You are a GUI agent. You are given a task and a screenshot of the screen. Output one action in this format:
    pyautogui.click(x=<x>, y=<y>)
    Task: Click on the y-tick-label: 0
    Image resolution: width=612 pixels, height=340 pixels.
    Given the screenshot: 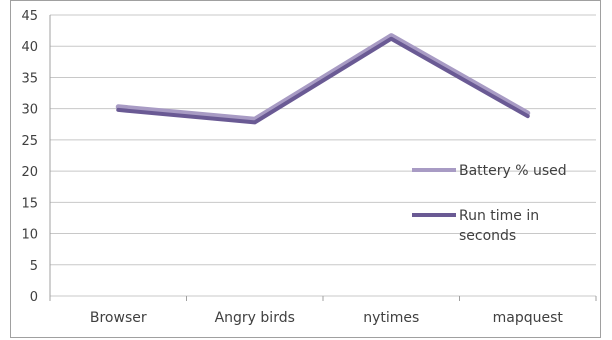 What is the action you would take?
    pyautogui.click(x=34, y=297)
    